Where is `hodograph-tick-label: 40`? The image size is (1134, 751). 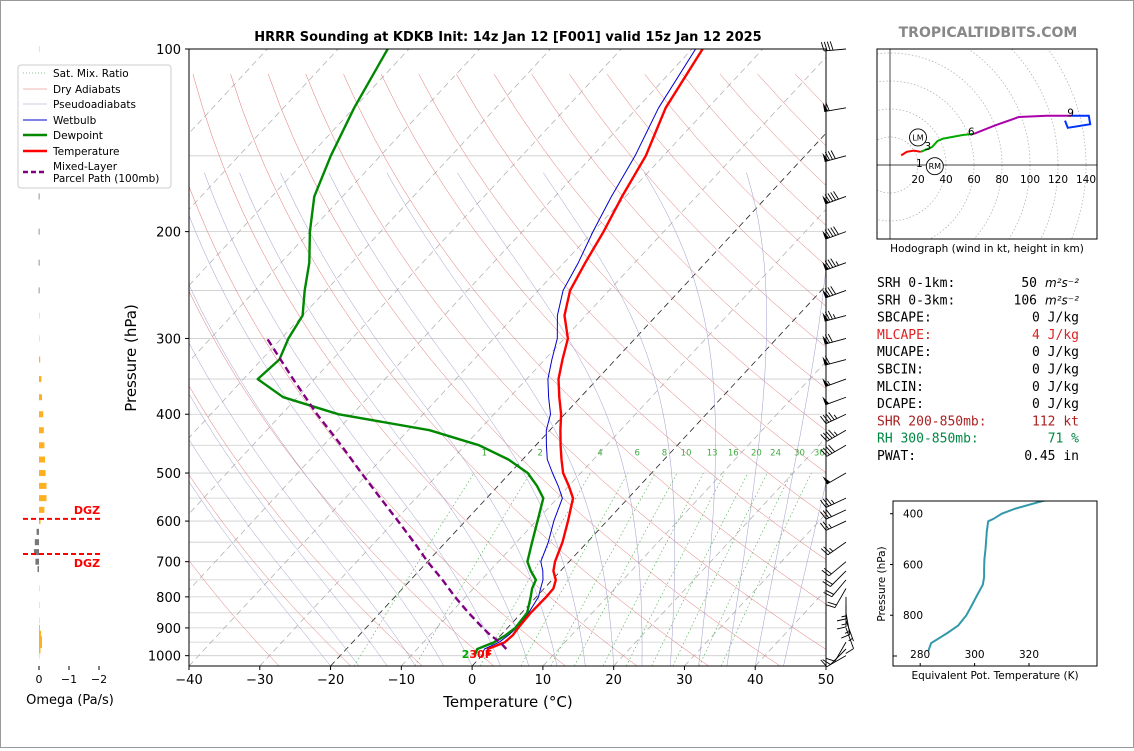
hodograph-tick-label: 40 is located at coordinates (945, 180).